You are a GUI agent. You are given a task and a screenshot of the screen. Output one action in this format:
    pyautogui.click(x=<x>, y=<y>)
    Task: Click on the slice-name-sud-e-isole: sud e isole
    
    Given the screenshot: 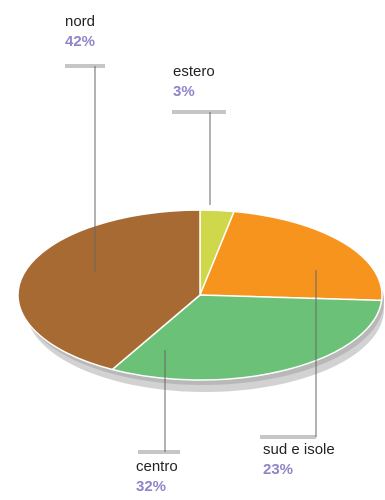 What is the action you would take?
    pyautogui.click(x=299, y=449)
    